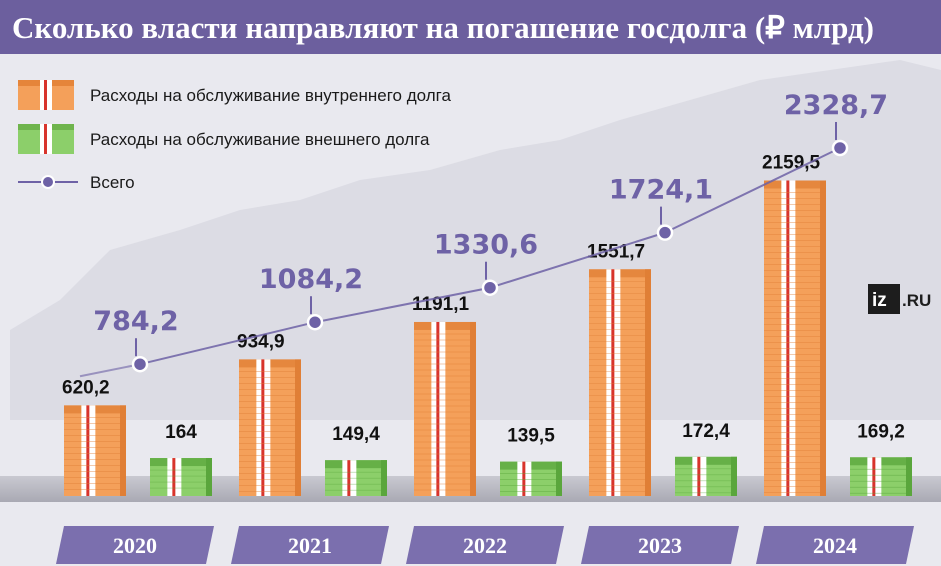 The height and width of the screenshot is (566, 941). I want to click on total-point-2020, so click(140, 364).